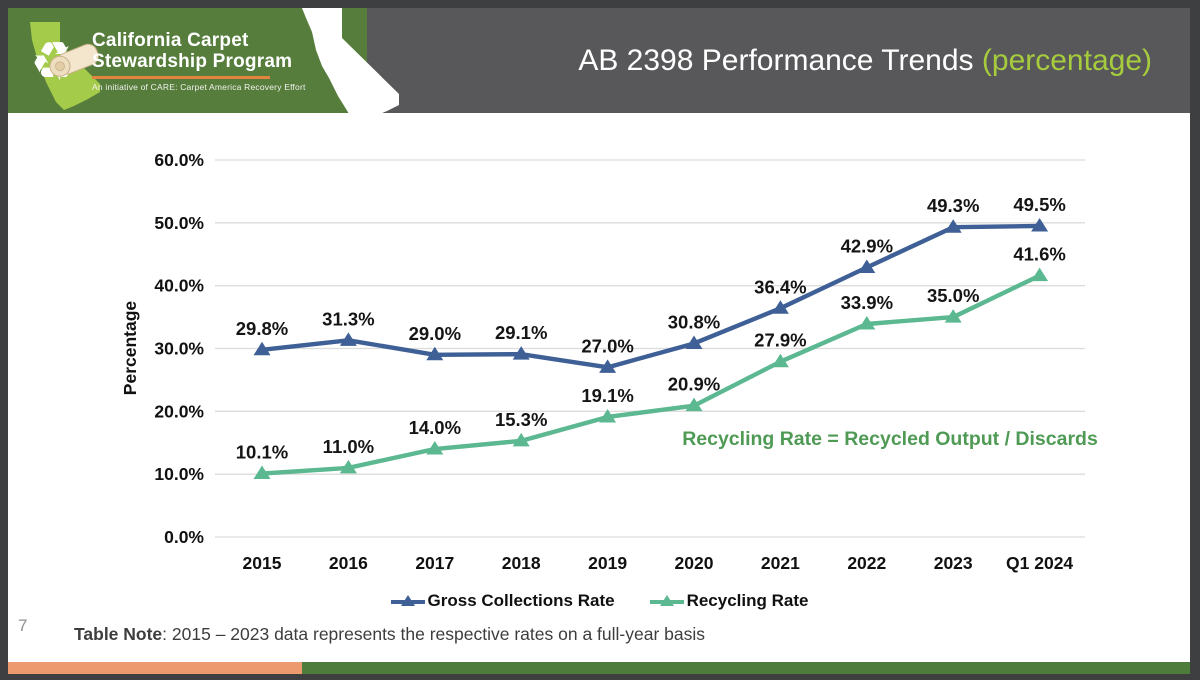 The height and width of the screenshot is (680, 1200). I want to click on x-tick-label: 2016, so click(348, 563).